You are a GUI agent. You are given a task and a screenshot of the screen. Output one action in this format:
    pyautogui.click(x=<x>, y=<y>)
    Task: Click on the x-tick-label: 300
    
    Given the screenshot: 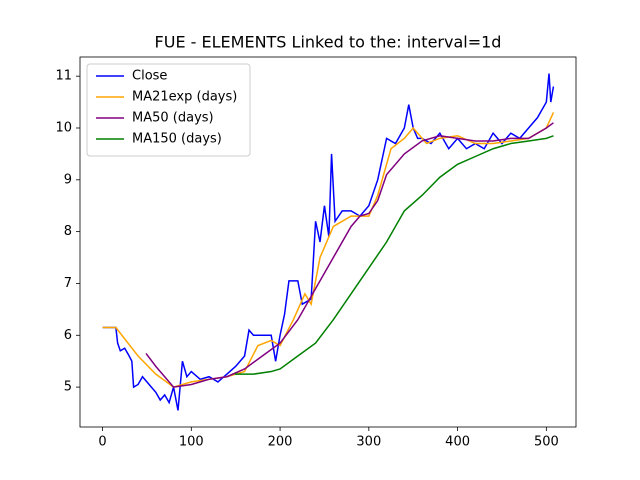 What is the action you would take?
    pyautogui.click(x=368, y=442)
    